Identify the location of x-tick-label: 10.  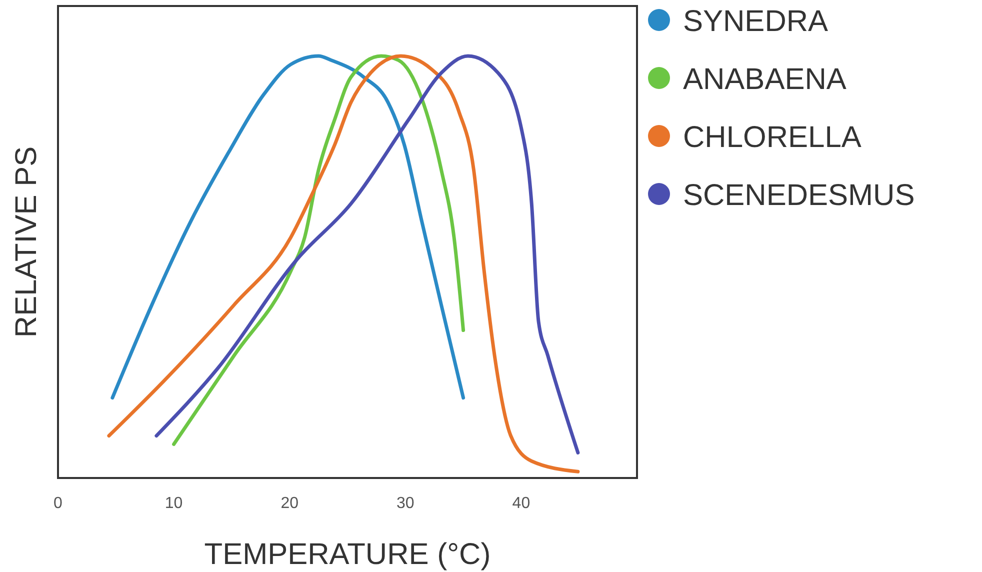
(173, 503).